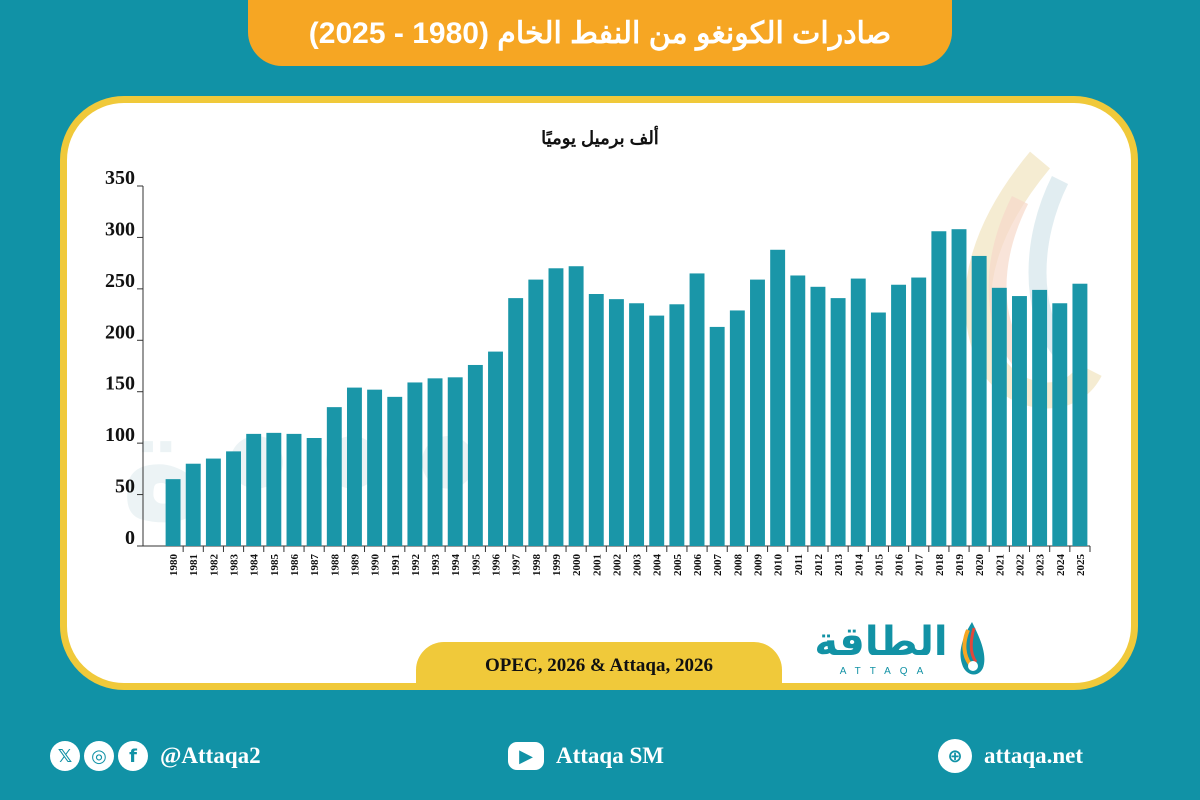 The image size is (1200, 800). Describe the element at coordinates (557, 565) in the screenshot. I see `x-tick-label: 1999` at that location.